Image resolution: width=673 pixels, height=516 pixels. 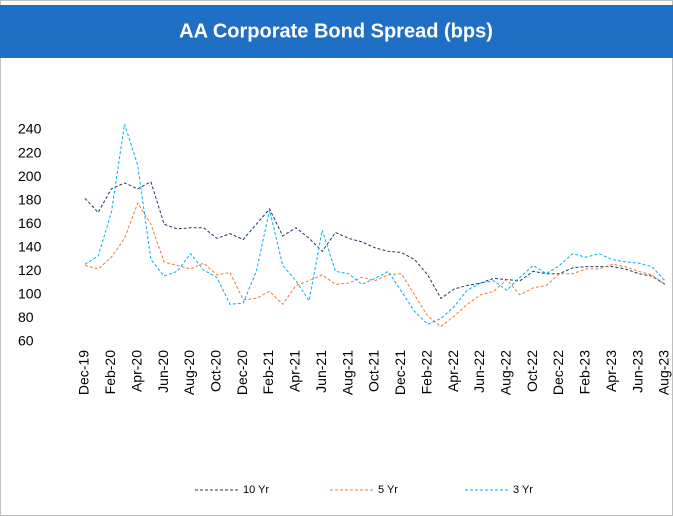 What do you see at coordinates (84, 372) in the screenshot?
I see `x-tick-label: Dec-19` at bounding box center [84, 372].